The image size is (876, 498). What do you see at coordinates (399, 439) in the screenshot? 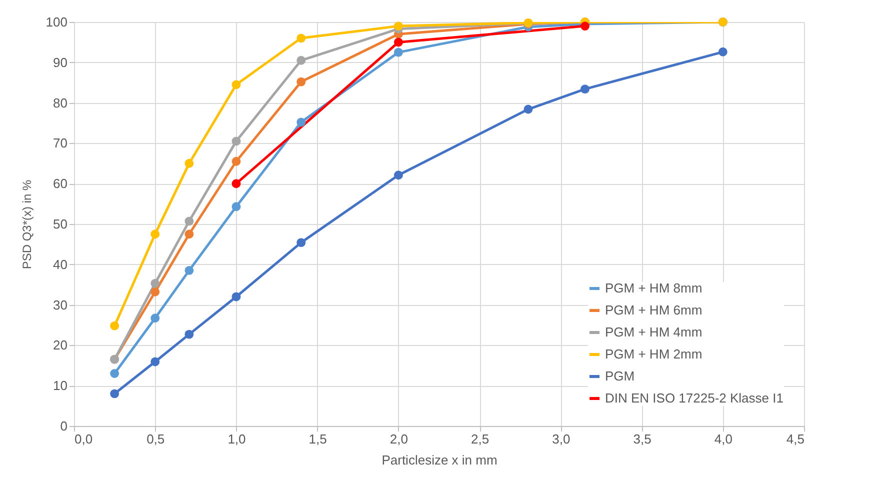
I see `x-tick-label: 2,0` at bounding box center [399, 439].